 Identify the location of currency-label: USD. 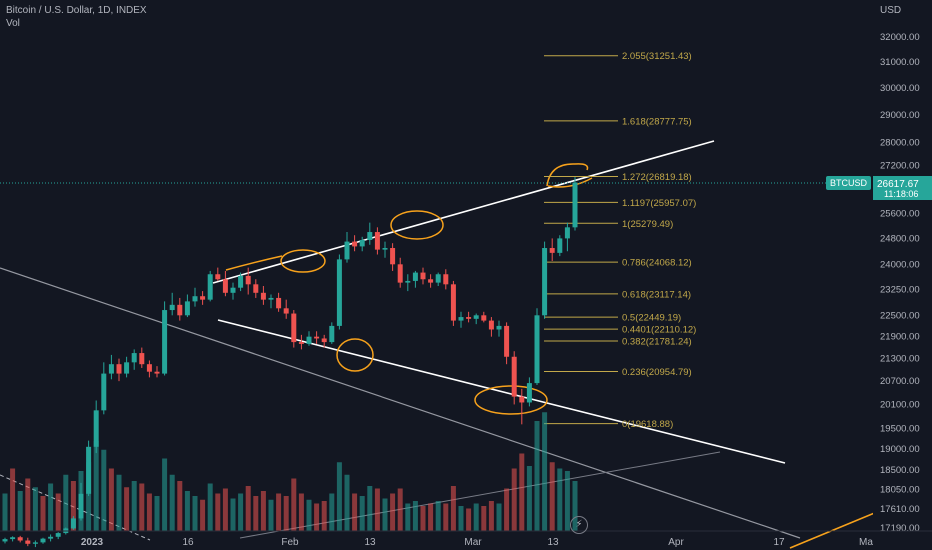
(890, 10).